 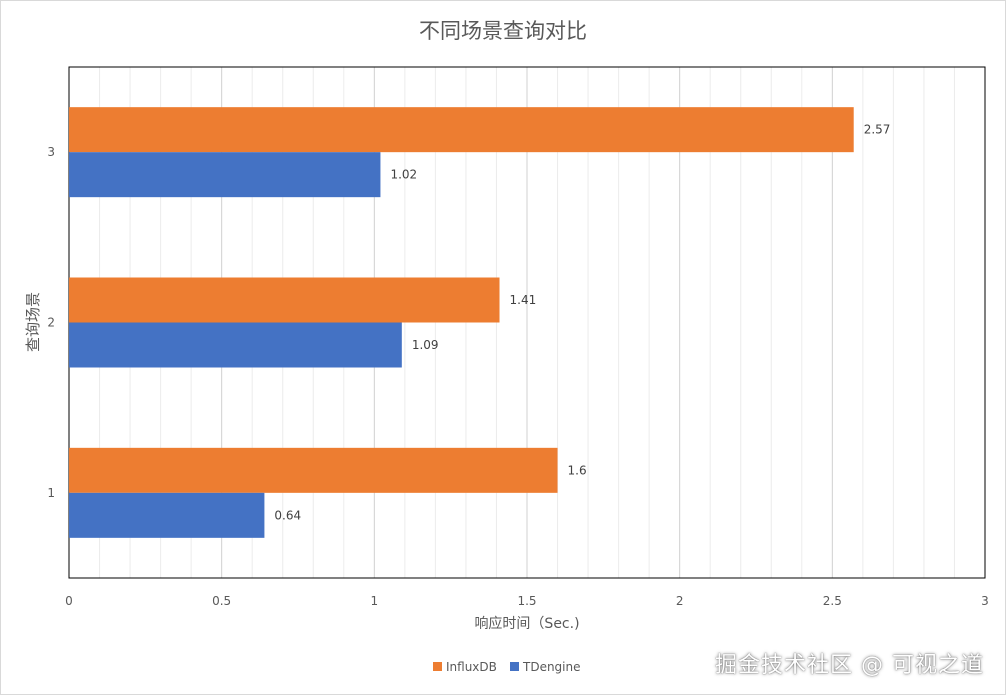 I want to click on data-label: 1.02, so click(x=403, y=175).